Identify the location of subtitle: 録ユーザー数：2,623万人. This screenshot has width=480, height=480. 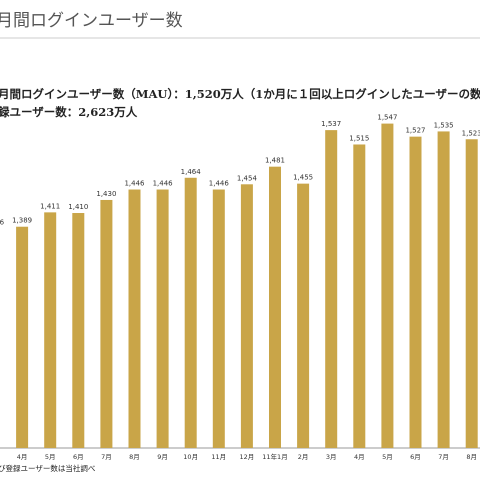
(69, 112).